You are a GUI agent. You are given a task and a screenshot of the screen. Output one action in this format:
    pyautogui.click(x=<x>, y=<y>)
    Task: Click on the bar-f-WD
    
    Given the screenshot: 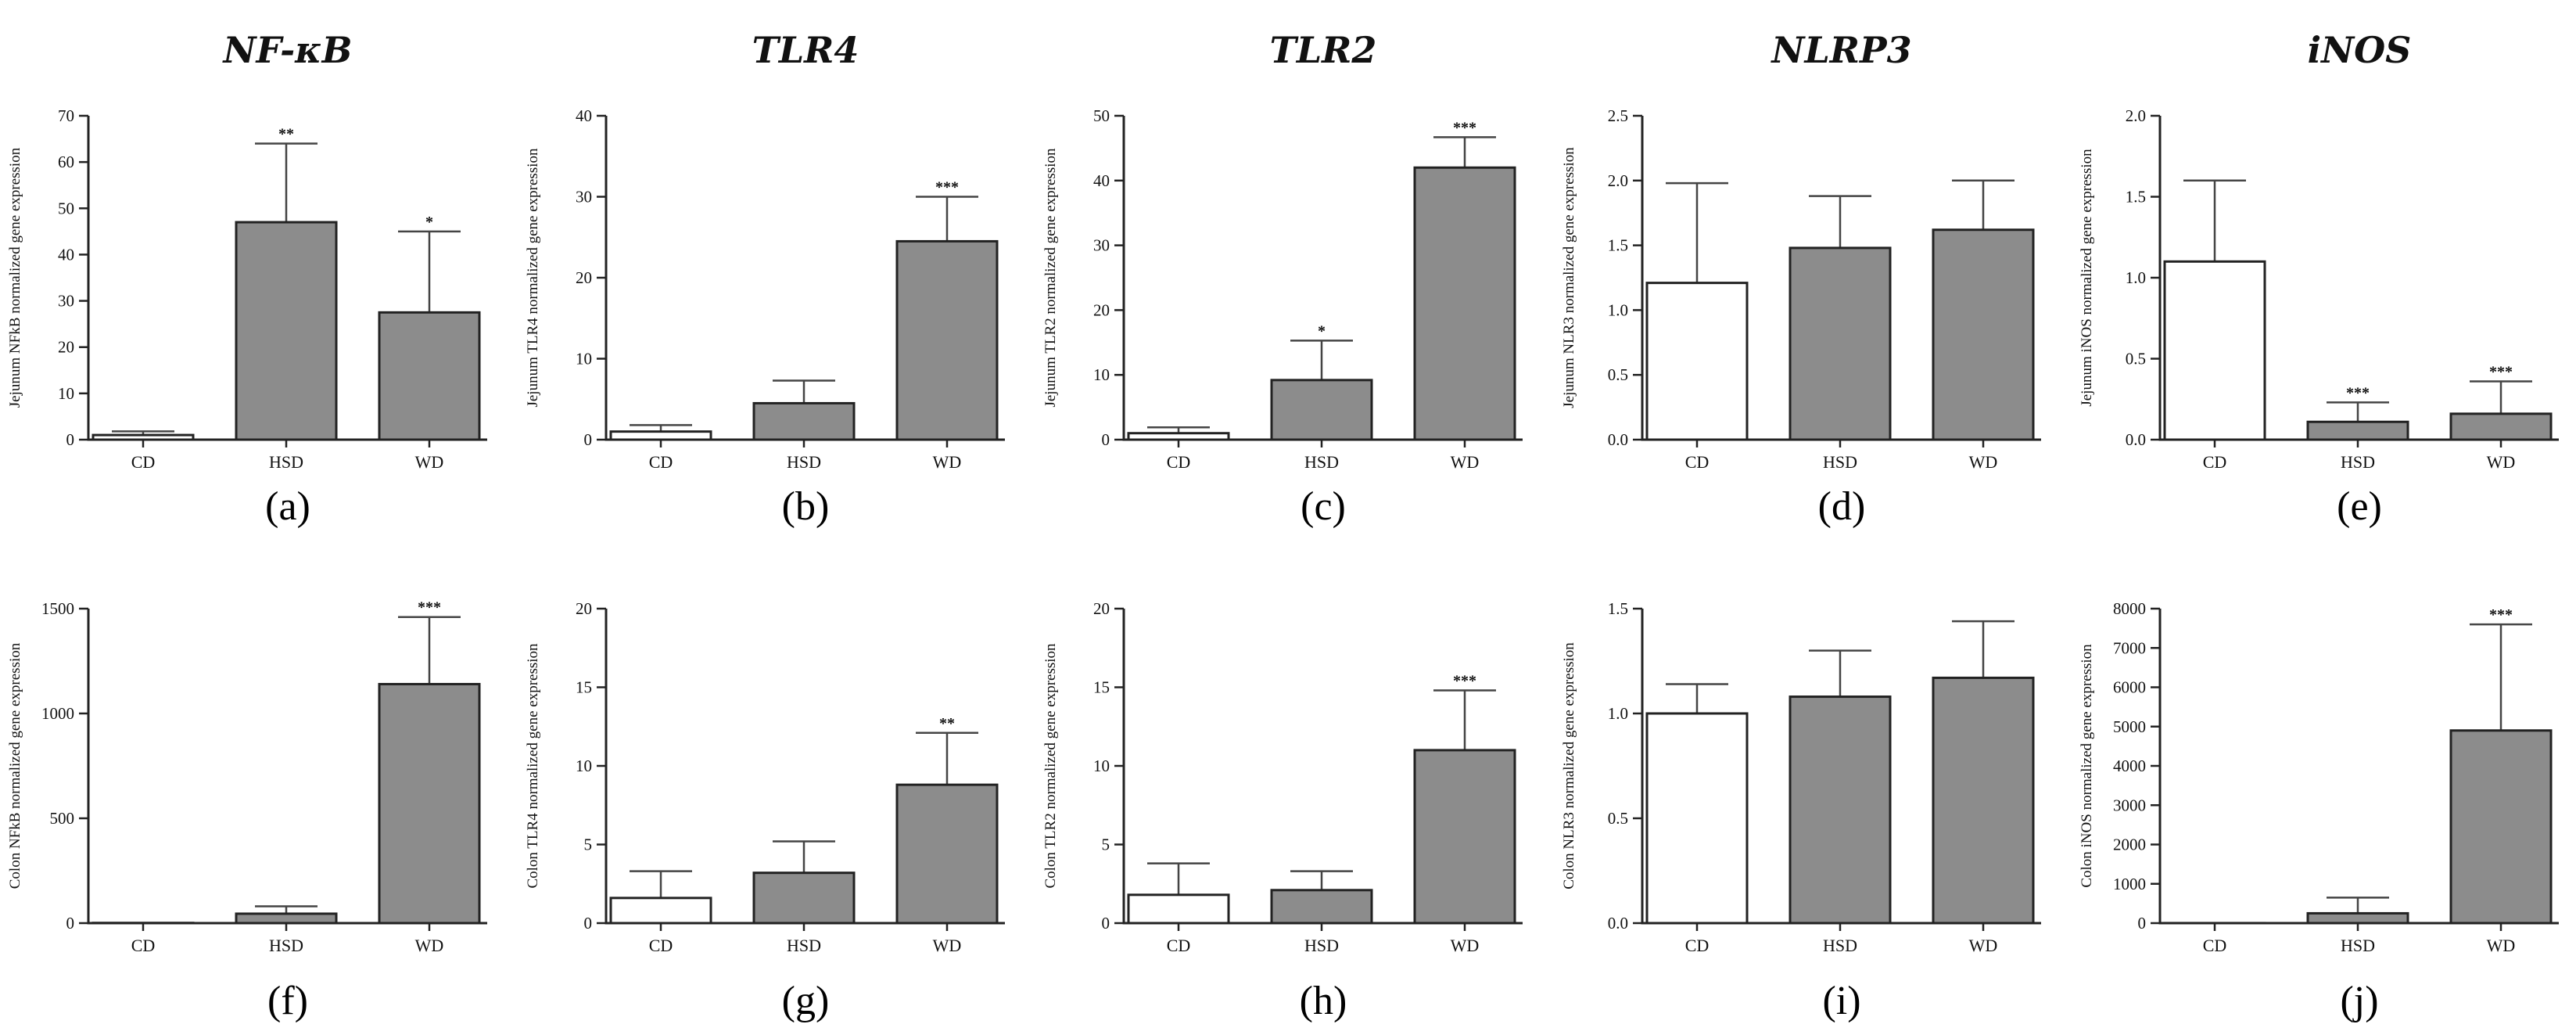 What is the action you would take?
    pyautogui.click(x=429, y=803)
    